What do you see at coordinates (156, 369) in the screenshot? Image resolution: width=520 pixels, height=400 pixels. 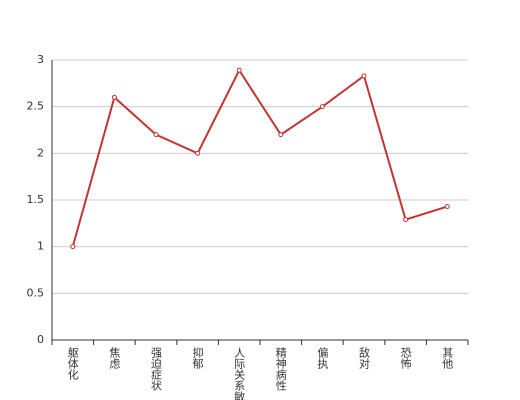 I see `x-tick-label: 强迫症状` at bounding box center [156, 369].